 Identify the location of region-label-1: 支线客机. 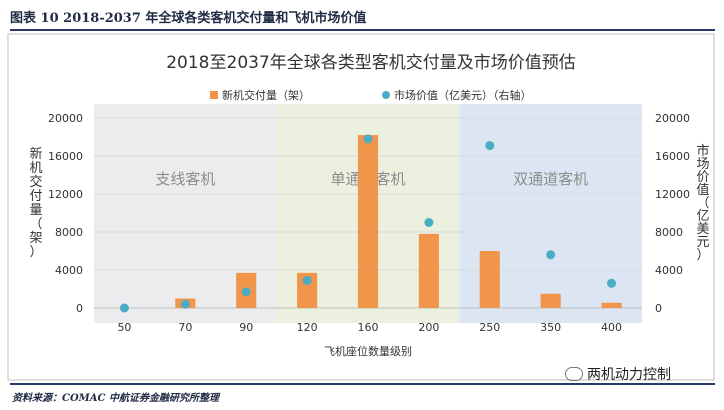
(185, 179).